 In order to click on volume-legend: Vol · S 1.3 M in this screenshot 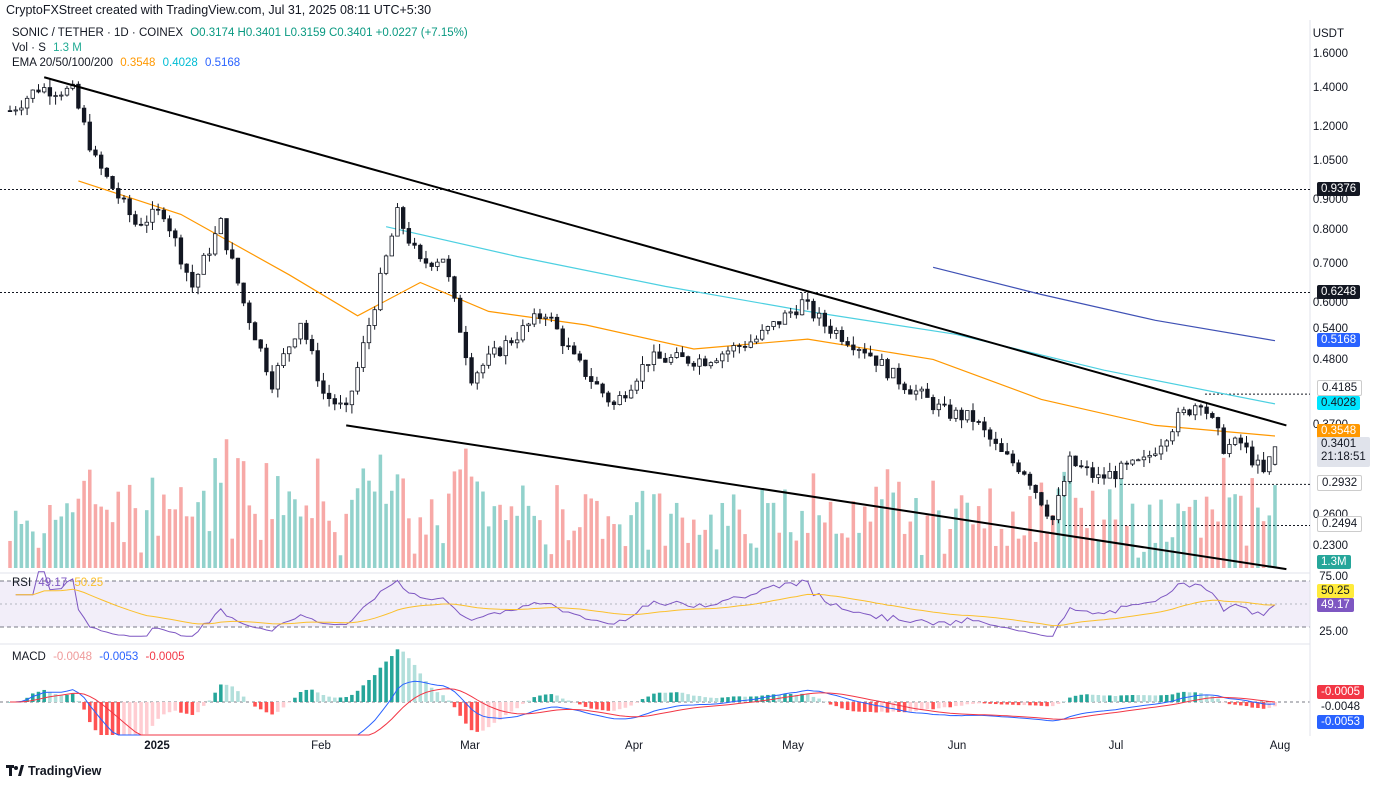, I will do `click(49, 48)`.